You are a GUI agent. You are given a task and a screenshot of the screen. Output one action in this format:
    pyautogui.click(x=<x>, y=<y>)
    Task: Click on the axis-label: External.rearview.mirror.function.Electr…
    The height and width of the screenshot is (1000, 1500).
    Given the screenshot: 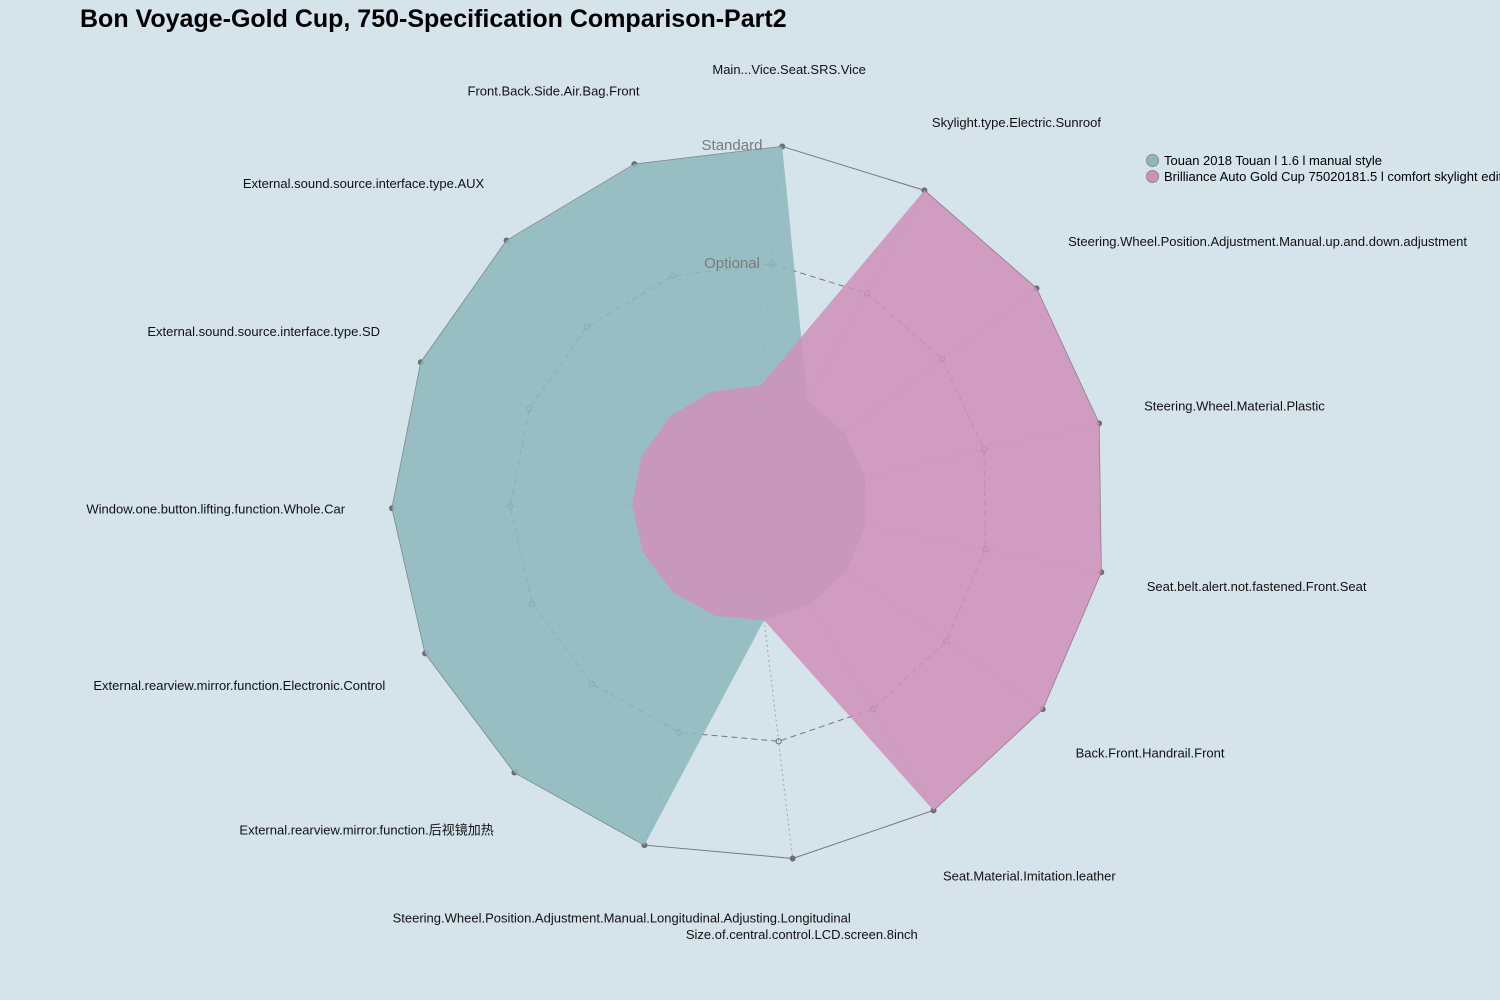 What is the action you would take?
    pyautogui.click(x=239, y=685)
    